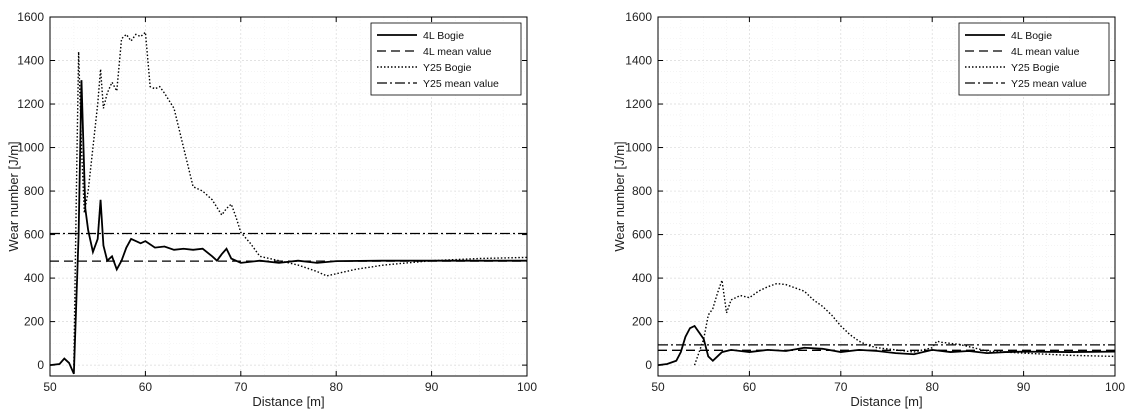 This screenshot has height=419, width=1129. What do you see at coordinates (13, 196) in the screenshot?
I see `chart1-y-axis-label: Wear number [J/m]` at bounding box center [13, 196].